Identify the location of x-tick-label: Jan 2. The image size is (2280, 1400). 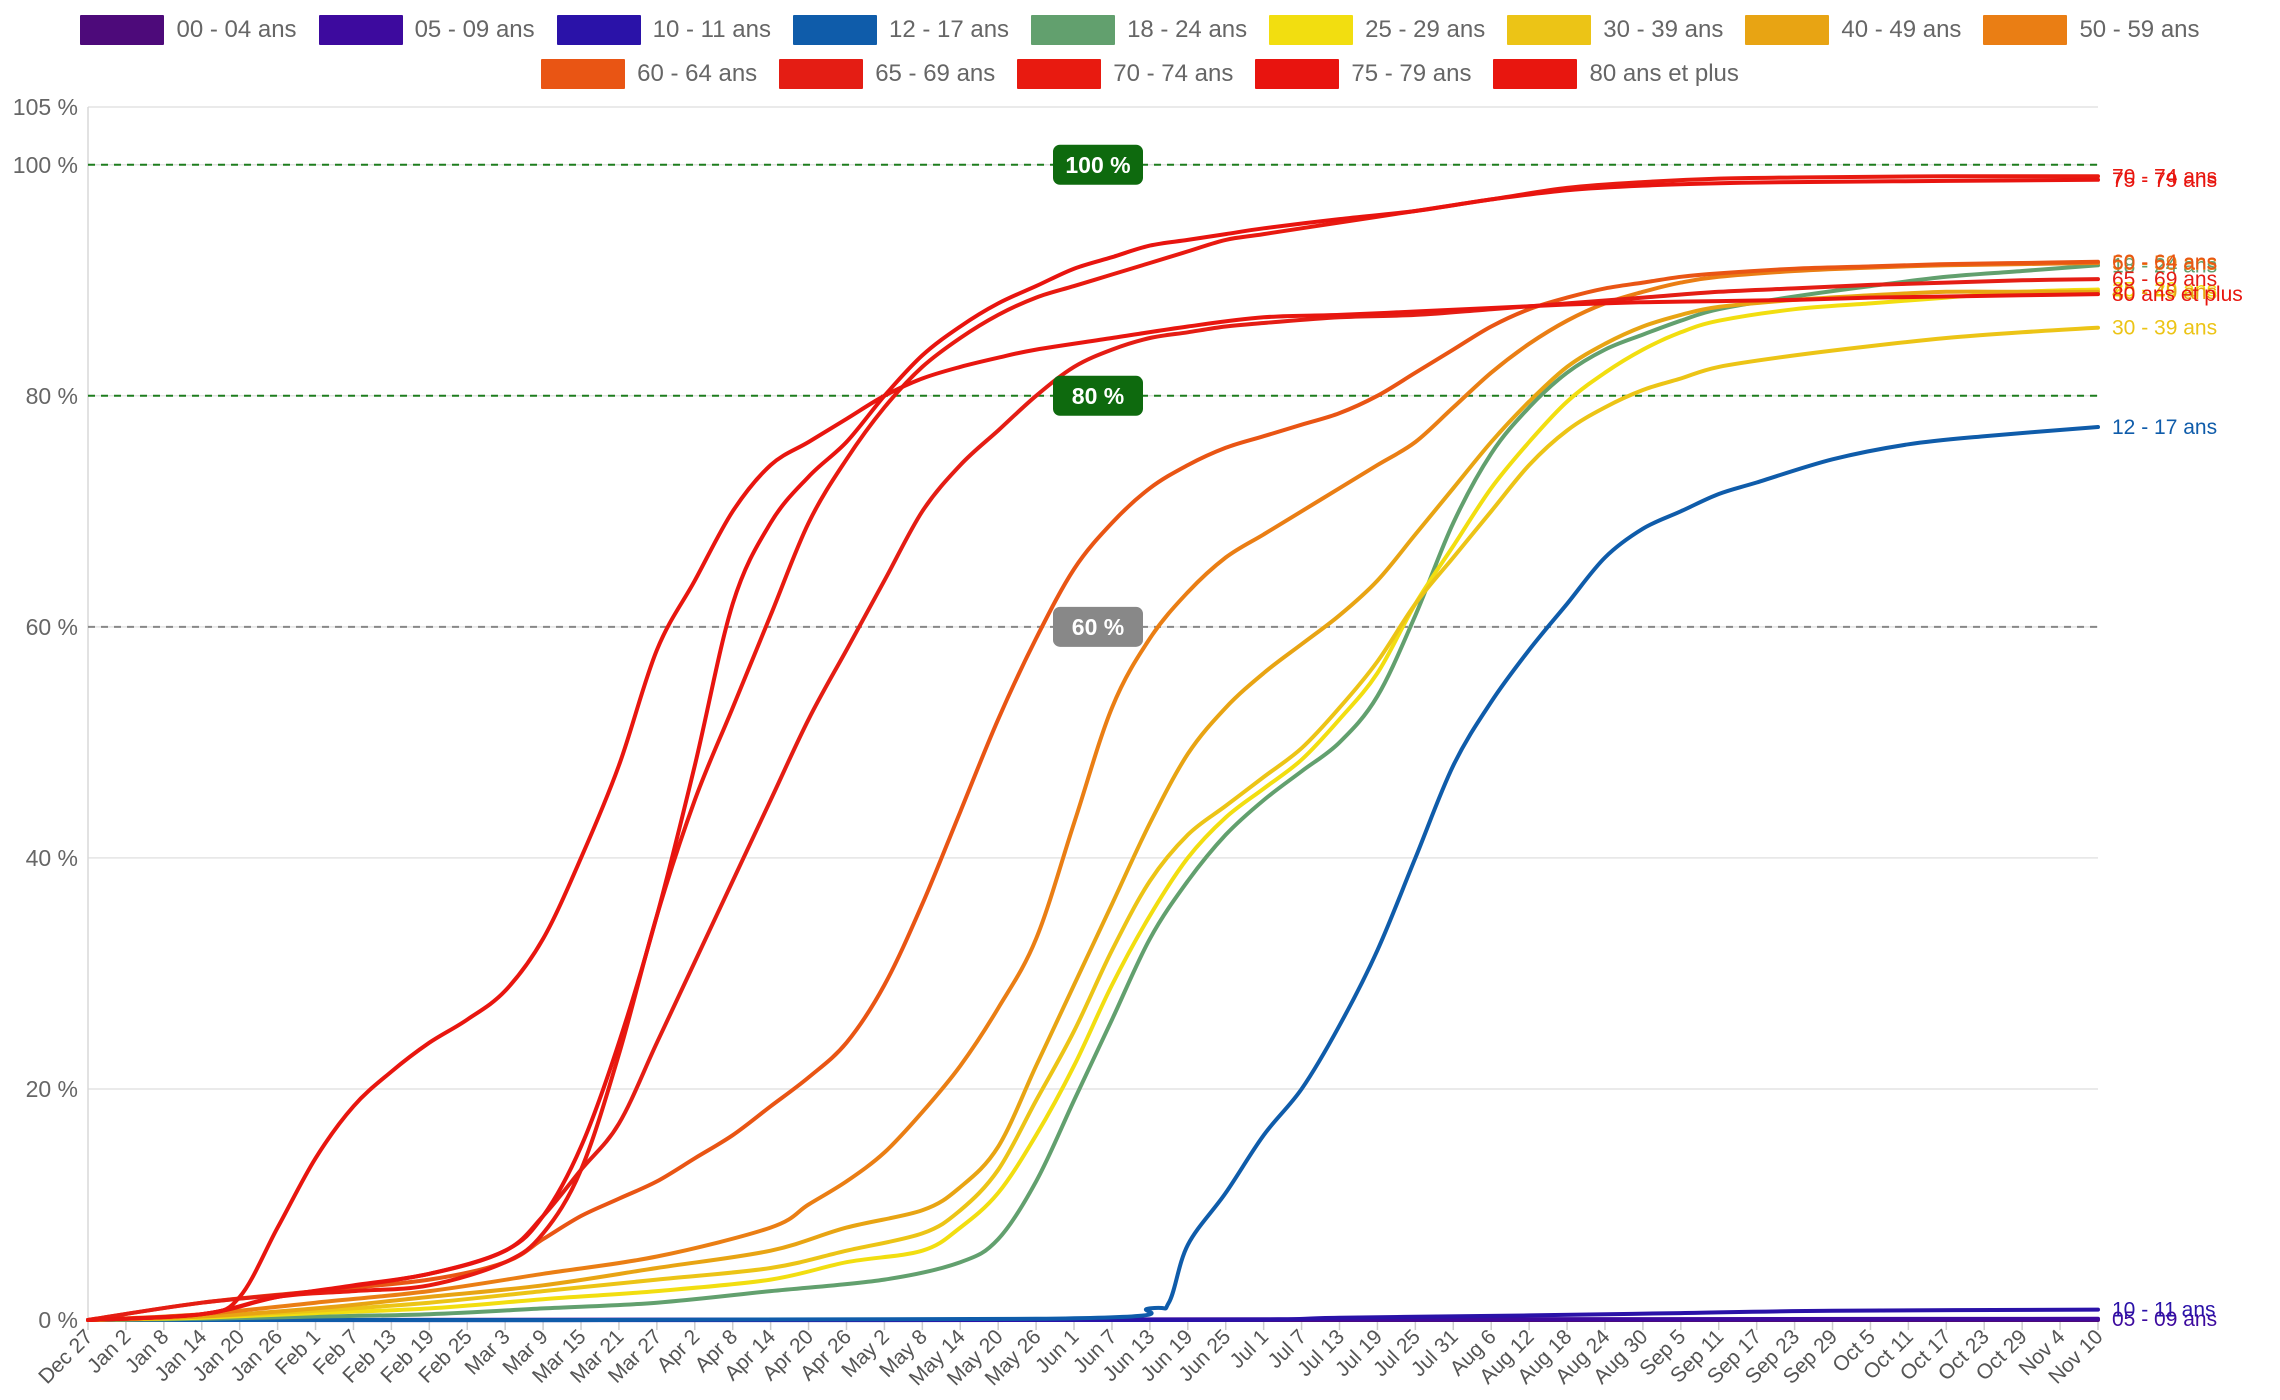
(109, 1351).